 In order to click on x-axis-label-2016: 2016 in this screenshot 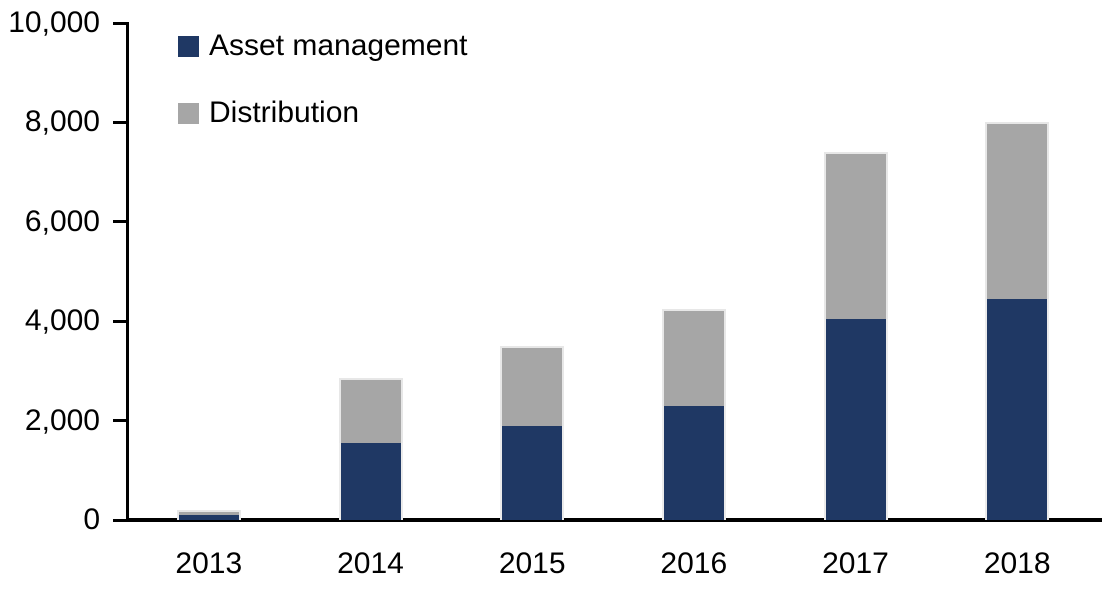, I will do `click(694, 563)`.